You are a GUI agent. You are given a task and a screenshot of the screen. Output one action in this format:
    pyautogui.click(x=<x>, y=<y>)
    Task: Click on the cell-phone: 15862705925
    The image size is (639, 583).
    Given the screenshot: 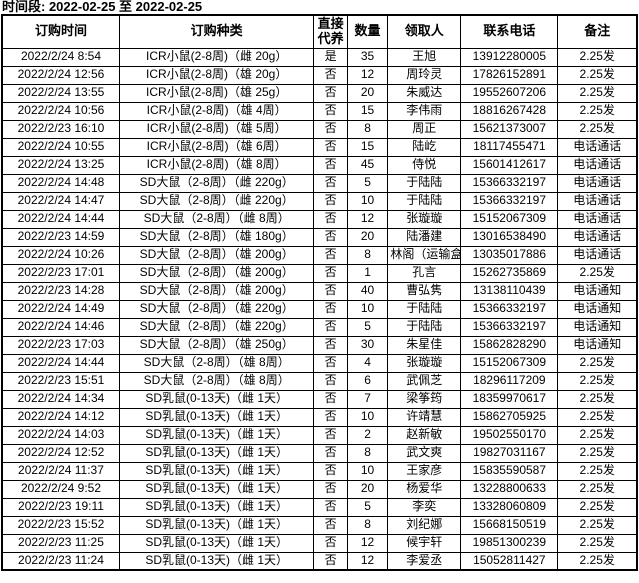 What is the action you would take?
    pyautogui.click(x=509, y=417)
    